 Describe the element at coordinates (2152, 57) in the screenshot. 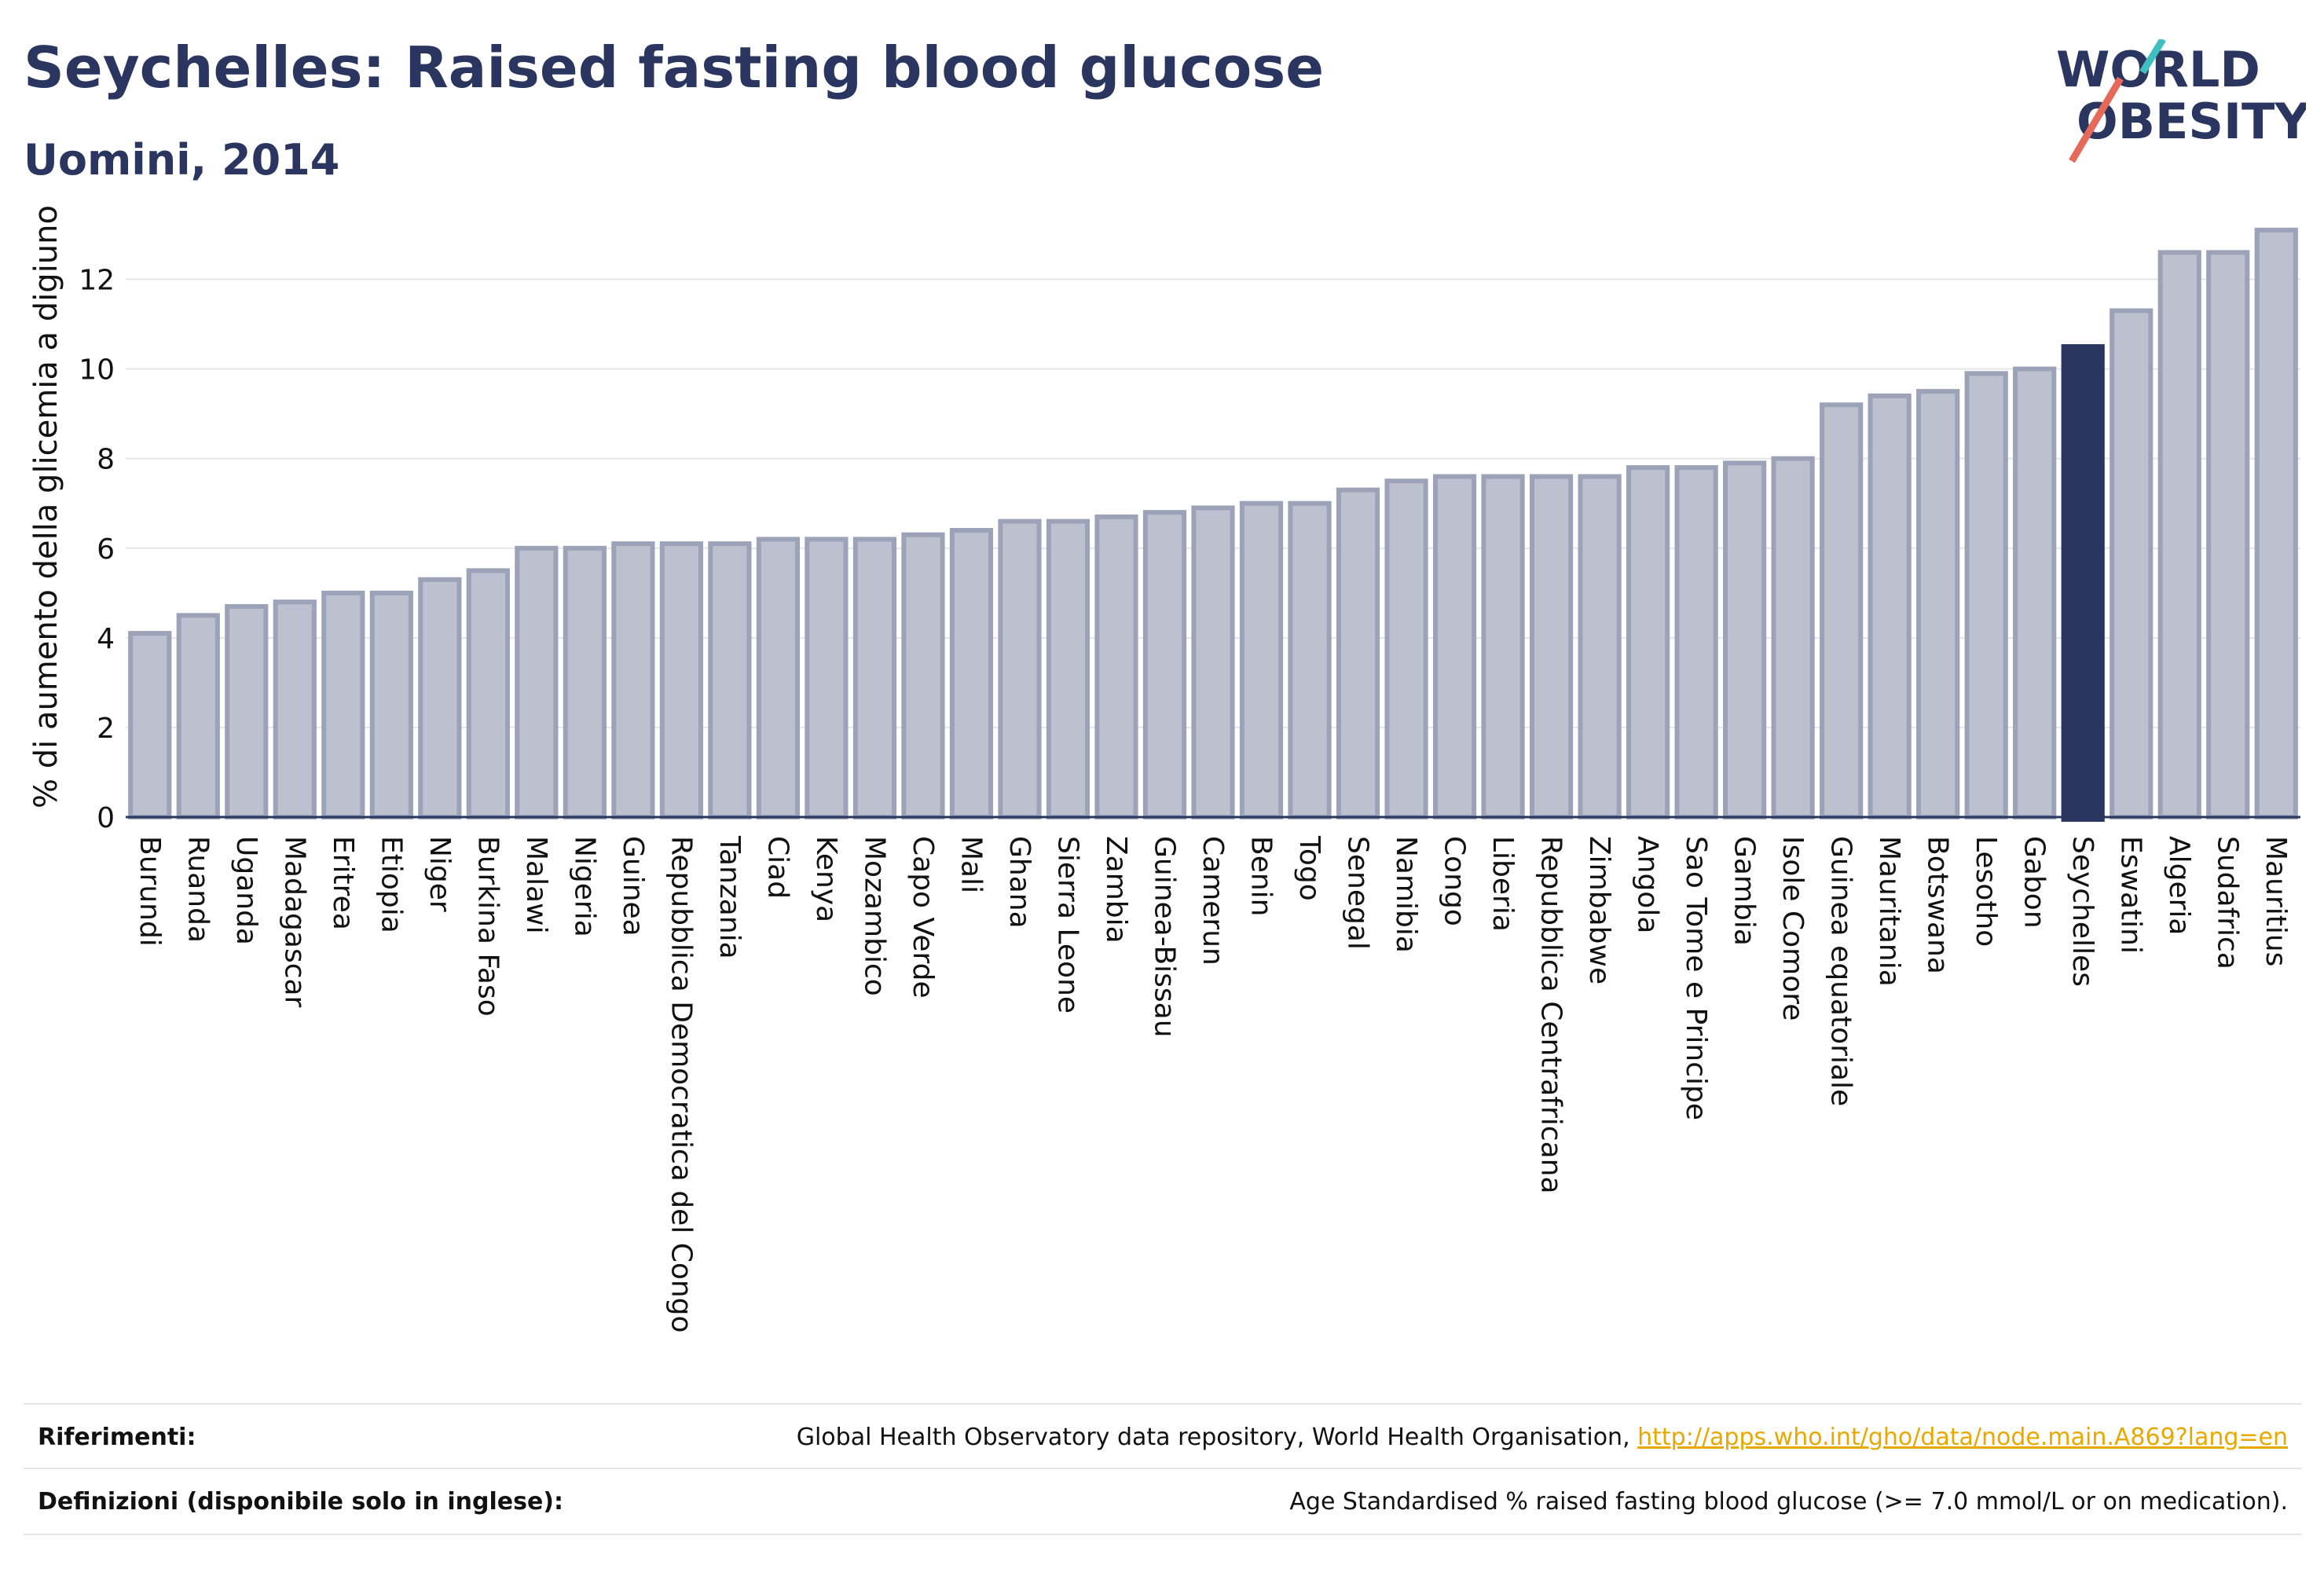

I see `logo-slash-teal` at that location.